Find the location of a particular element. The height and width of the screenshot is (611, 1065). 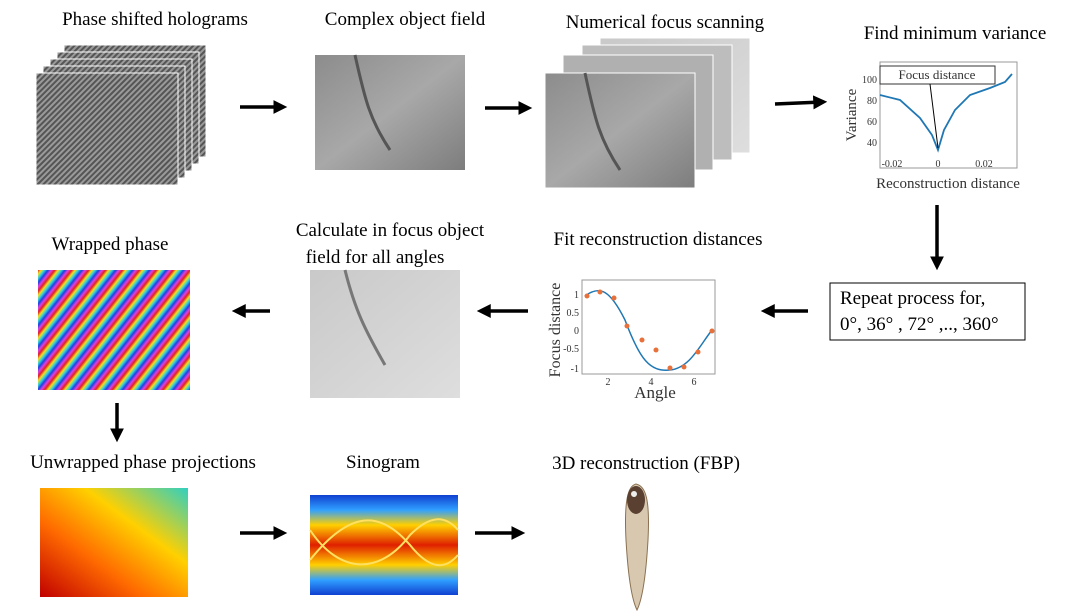

step-title: 3D reconstruction (FBP) is located at coordinates (646, 463).